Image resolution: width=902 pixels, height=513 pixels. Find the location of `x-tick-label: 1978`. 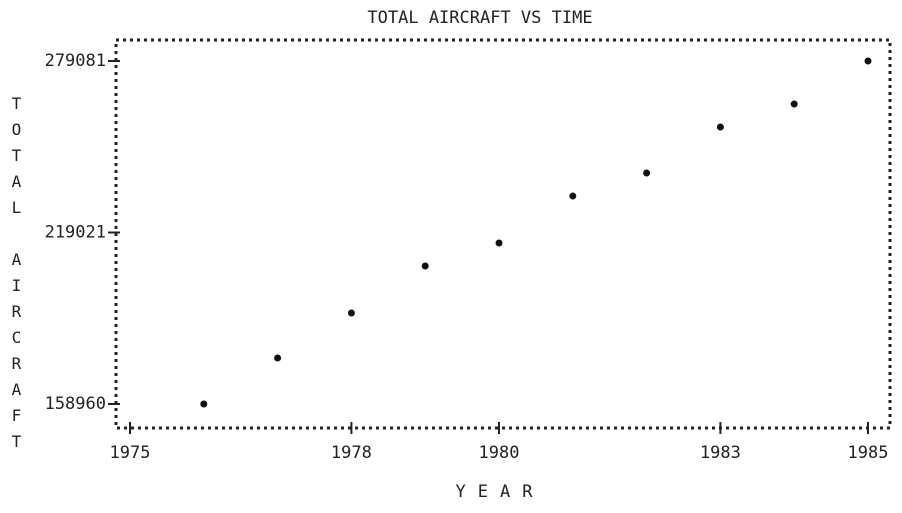

x-tick-label: 1978 is located at coordinates (351, 453).